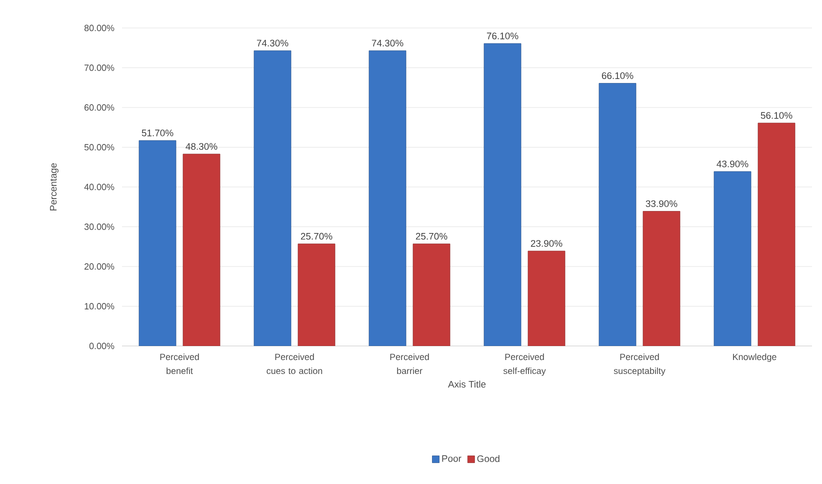 This screenshot has width=822, height=484. What do you see at coordinates (754, 358) in the screenshot?
I see `x-tick-label: Knowledge` at bounding box center [754, 358].